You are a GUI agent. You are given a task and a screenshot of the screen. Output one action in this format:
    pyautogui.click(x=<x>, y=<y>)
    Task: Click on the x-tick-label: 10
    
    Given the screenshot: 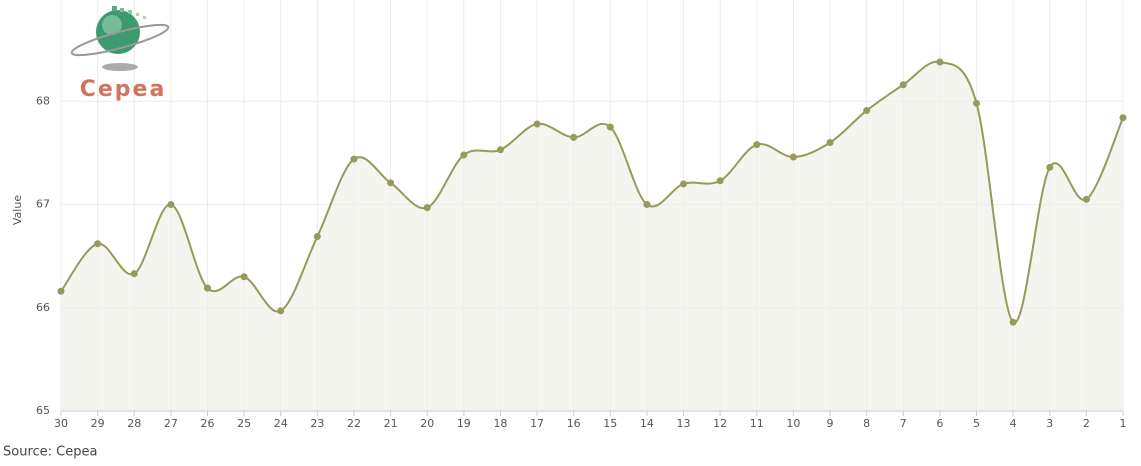 What is the action you would take?
    pyautogui.click(x=793, y=423)
    